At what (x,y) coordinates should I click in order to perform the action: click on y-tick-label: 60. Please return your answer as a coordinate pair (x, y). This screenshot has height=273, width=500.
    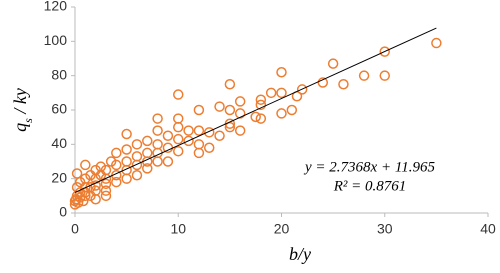
    Looking at the image, I should click on (59, 109).